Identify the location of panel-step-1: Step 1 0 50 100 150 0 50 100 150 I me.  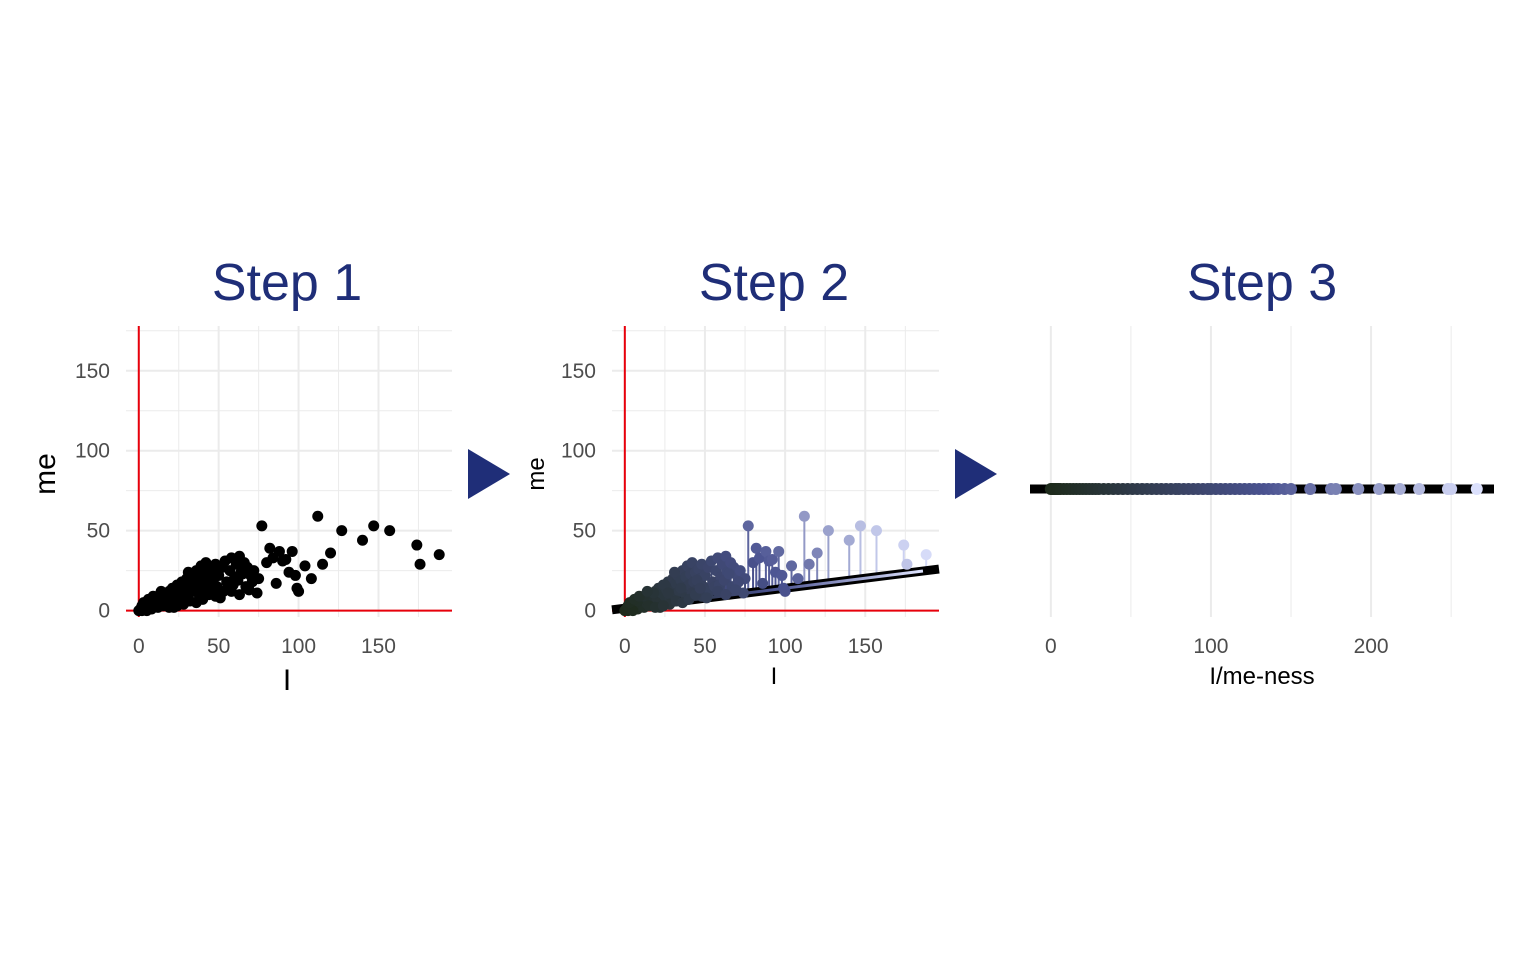
(240, 475).